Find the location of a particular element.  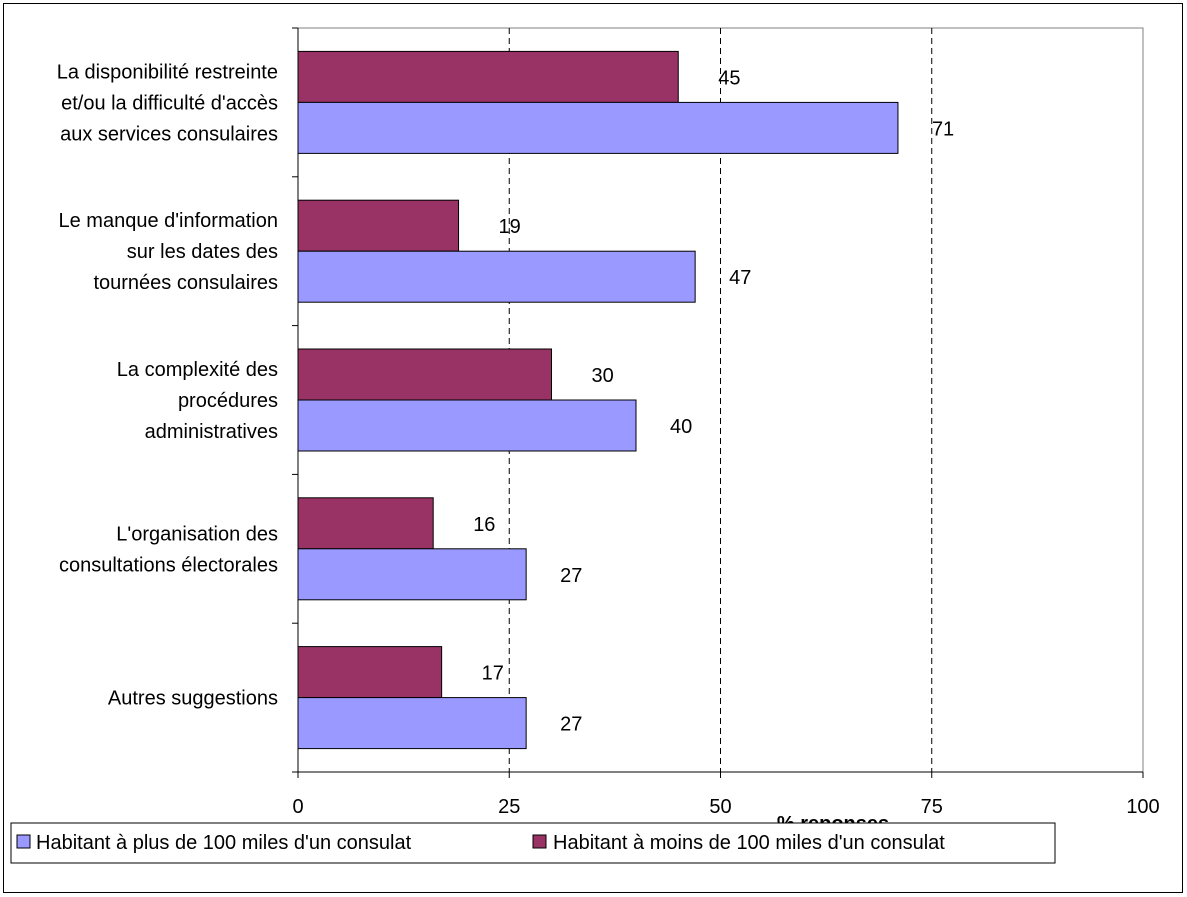

data-label-moins-0: 45 is located at coordinates (729, 78).